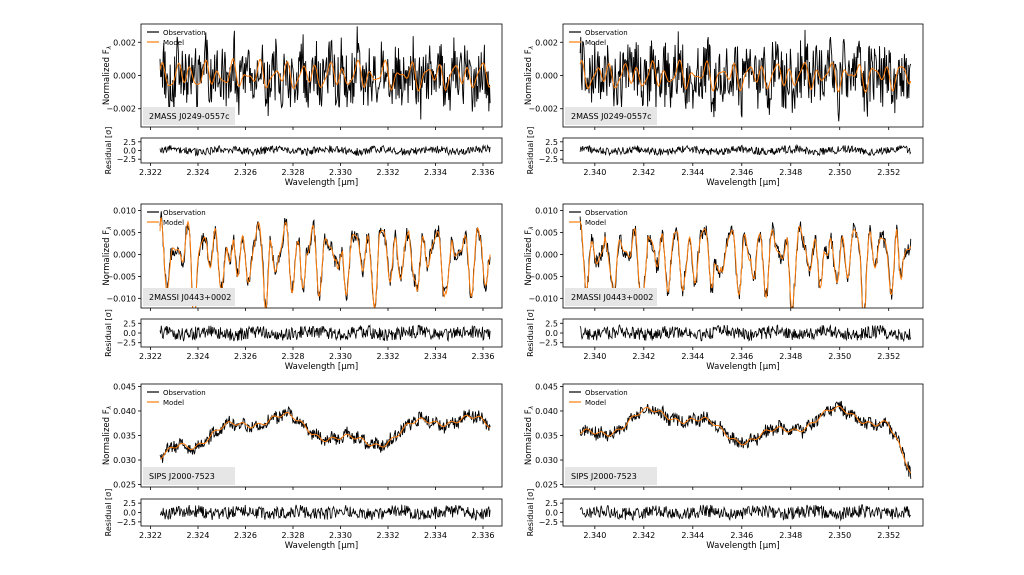  What do you see at coordinates (546, 211) in the screenshot?
I see `y-tick-label: 0.010` at bounding box center [546, 211].